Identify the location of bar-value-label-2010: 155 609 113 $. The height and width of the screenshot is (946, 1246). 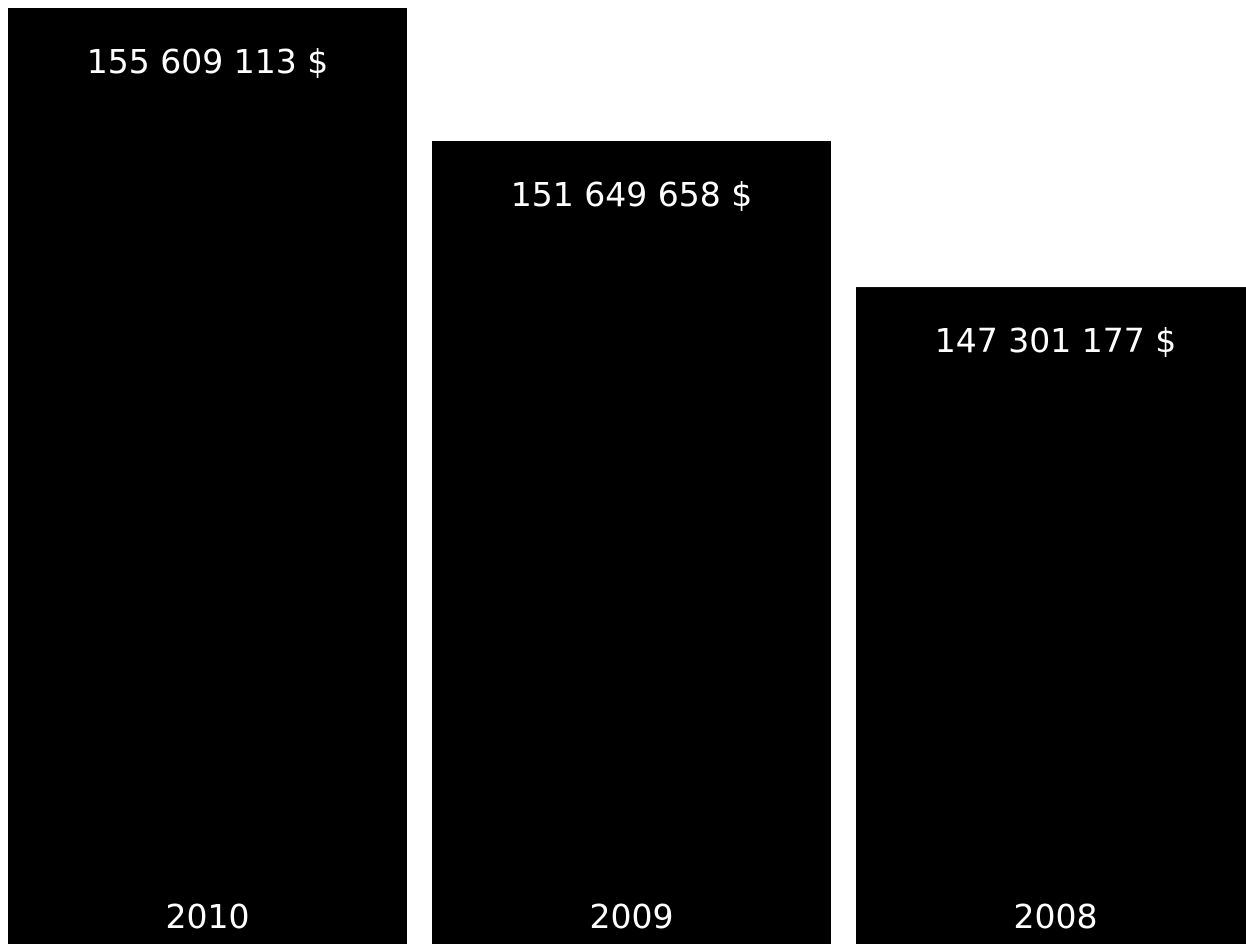
(207, 61).